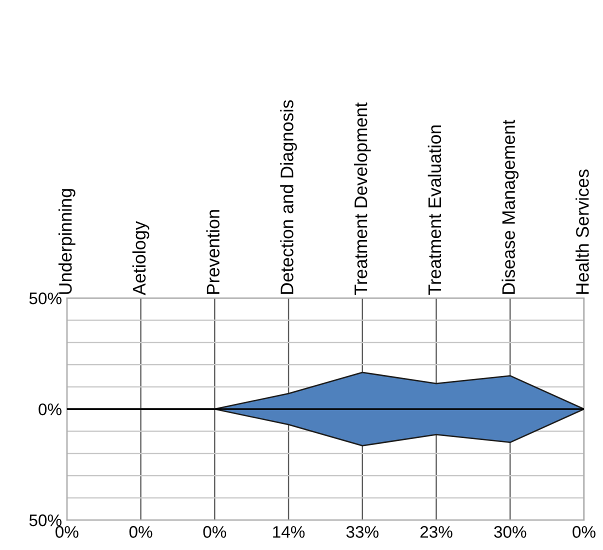 The image size is (603, 550). I want to click on text: 14%, so click(289, 532).